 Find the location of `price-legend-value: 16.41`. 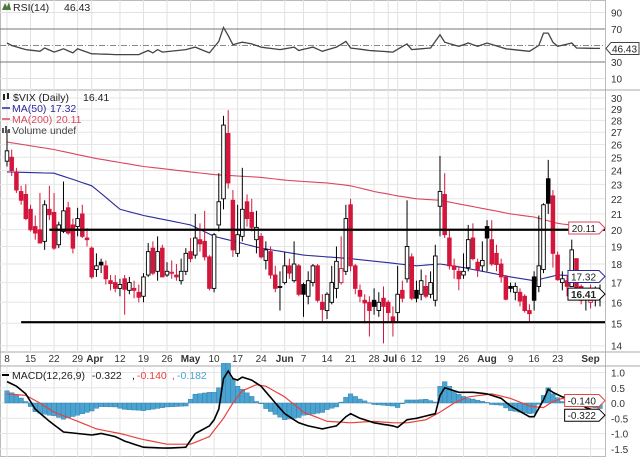

price-legend-value: 16.41 is located at coordinates (96, 98).